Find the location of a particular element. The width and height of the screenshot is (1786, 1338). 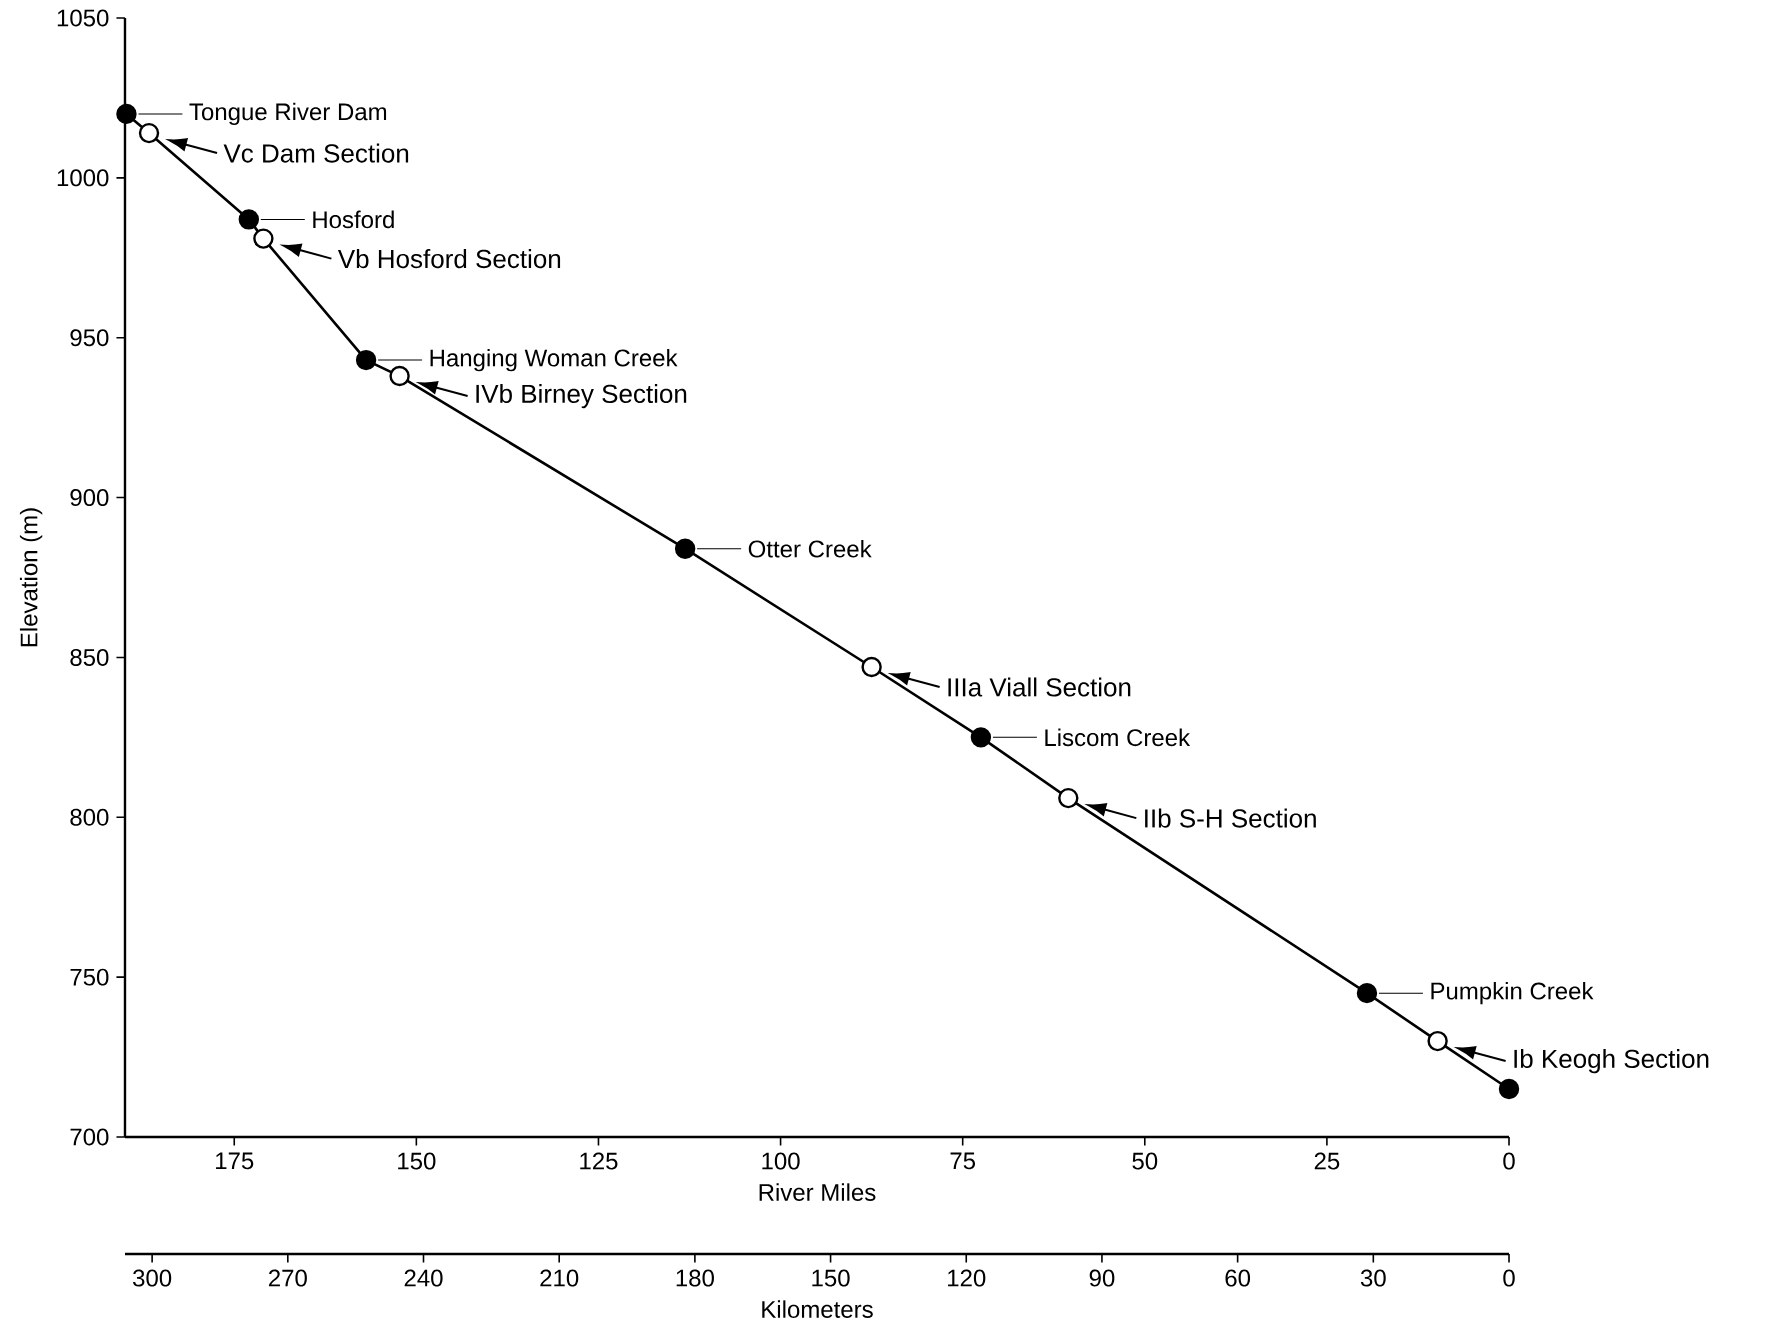

x2-tick-label: 270 is located at coordinates (287, 1278).